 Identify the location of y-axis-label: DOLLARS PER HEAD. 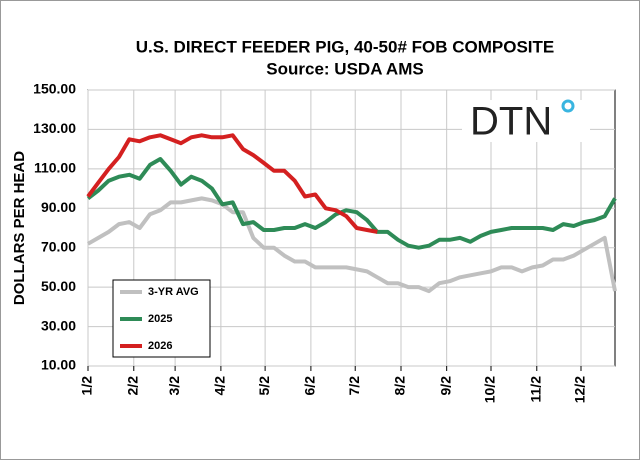
(19, 228).